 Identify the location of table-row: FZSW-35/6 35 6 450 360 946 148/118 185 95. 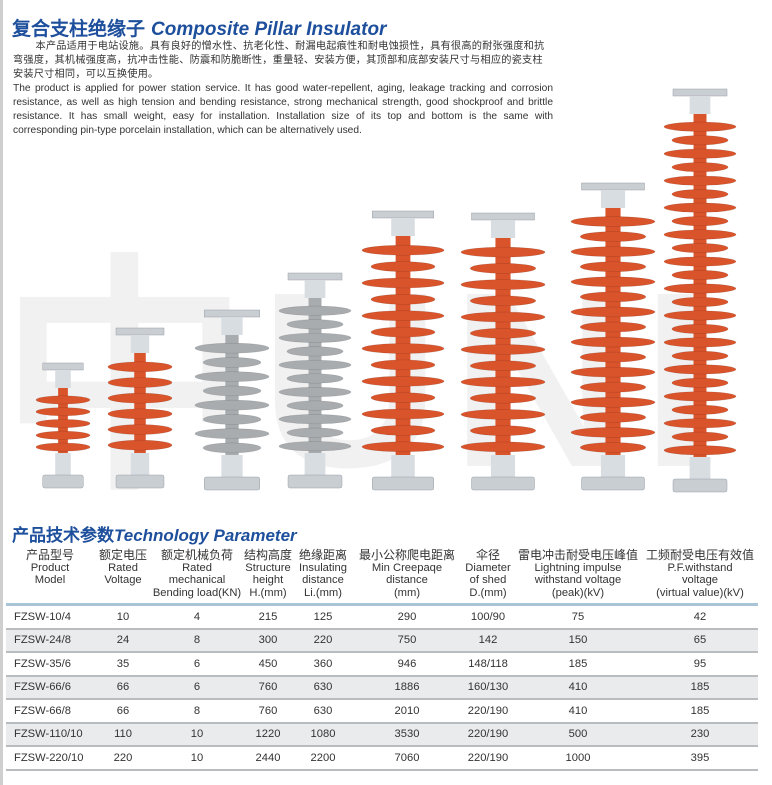
(382, 664).